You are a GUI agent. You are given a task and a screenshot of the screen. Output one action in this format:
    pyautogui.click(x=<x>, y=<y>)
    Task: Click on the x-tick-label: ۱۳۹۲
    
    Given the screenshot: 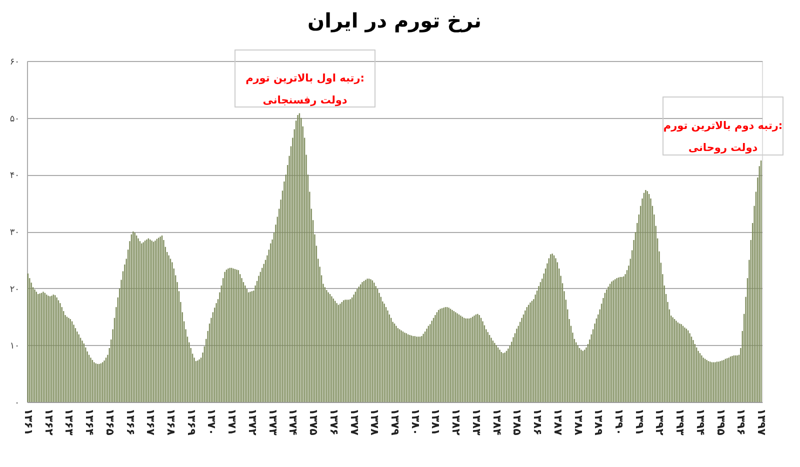 What is the action you would take?
    pyautogui.click(x=659, y=422)
    